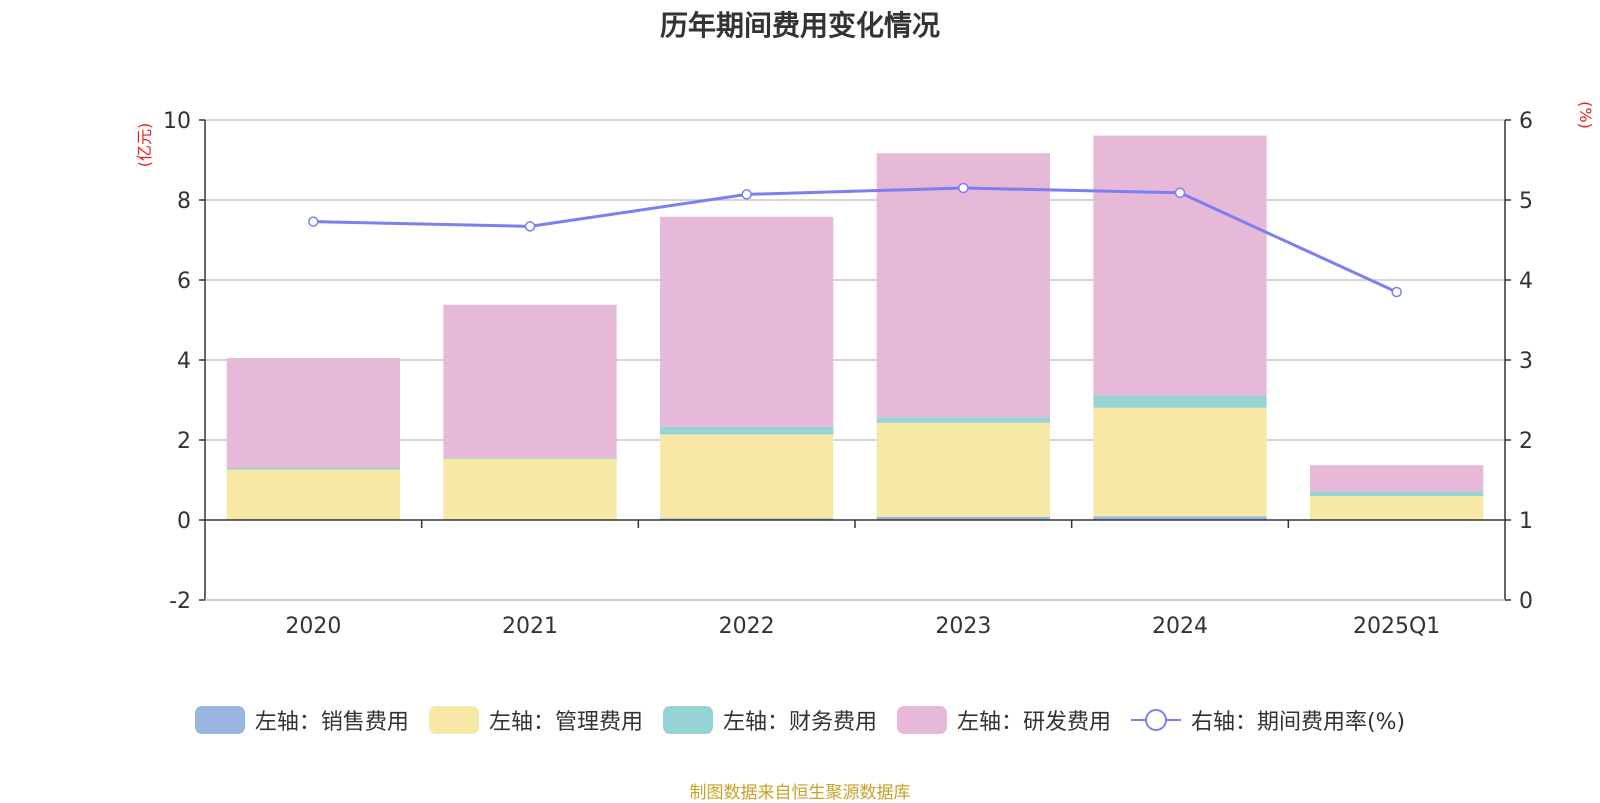 The width and height of the screenshot is (1600, 803). I want to click on rate-line, so click(855, 240).